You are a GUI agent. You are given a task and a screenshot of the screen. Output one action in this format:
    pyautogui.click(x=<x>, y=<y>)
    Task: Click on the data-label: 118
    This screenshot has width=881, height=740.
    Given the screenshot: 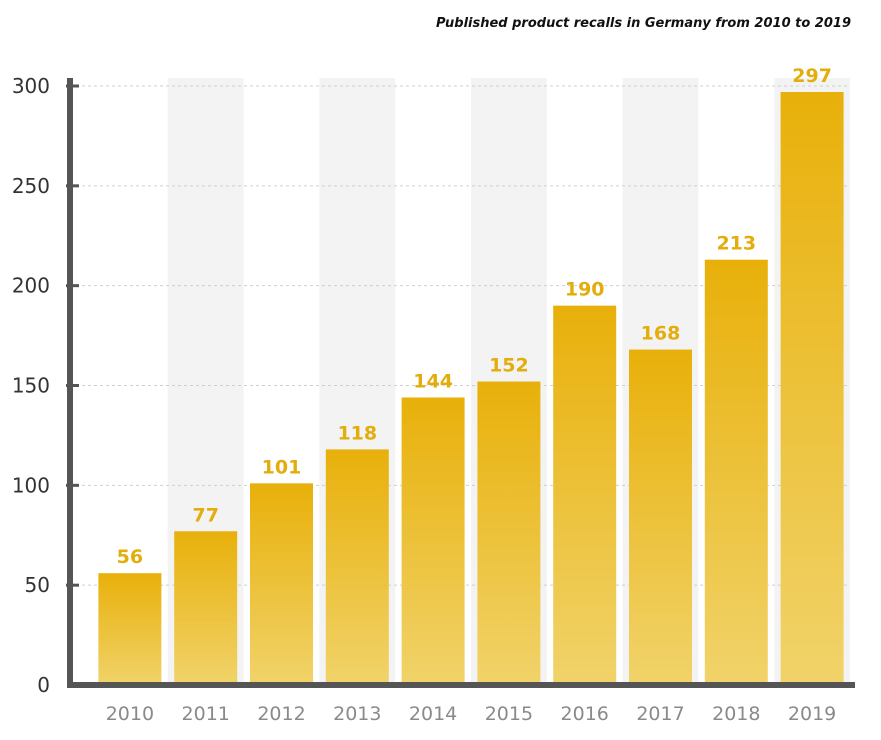 What is the action you would take?
    pyautogui.click(x=357, y=433)
    